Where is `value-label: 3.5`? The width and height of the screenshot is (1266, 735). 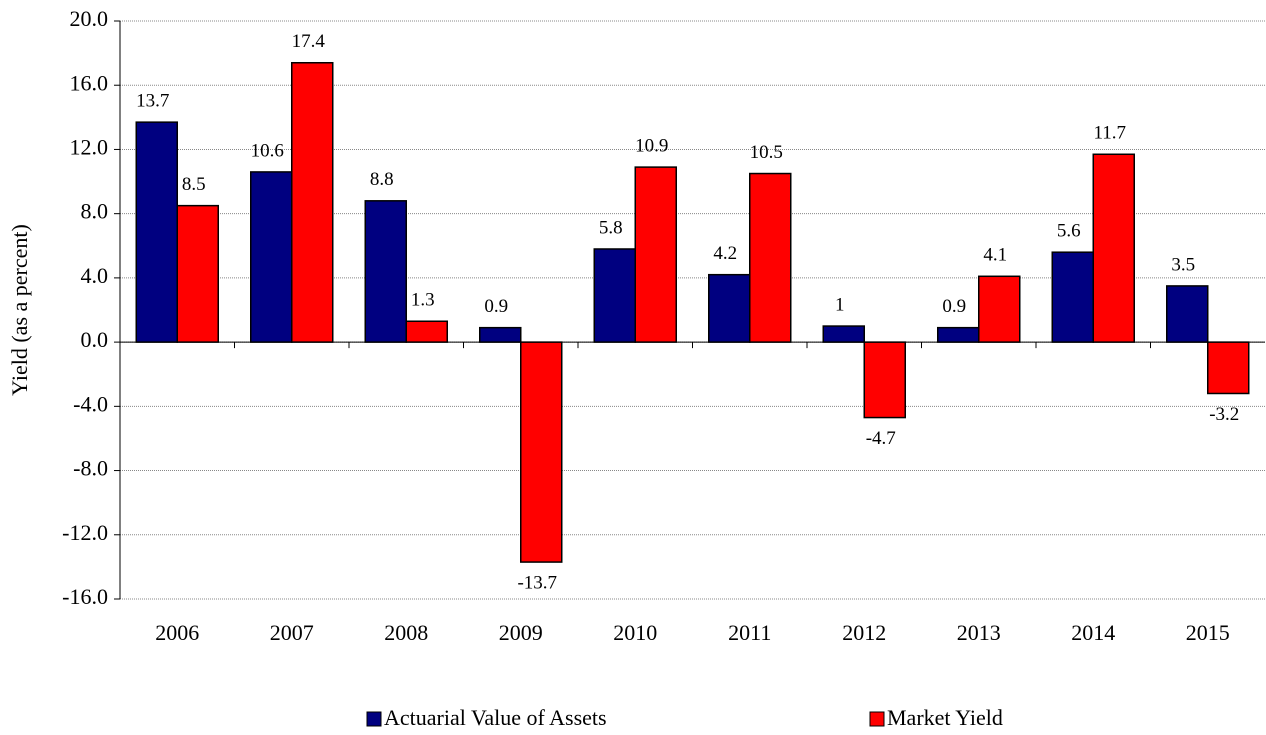
value-label: 3.5 is located at coordinates (1183, 264).